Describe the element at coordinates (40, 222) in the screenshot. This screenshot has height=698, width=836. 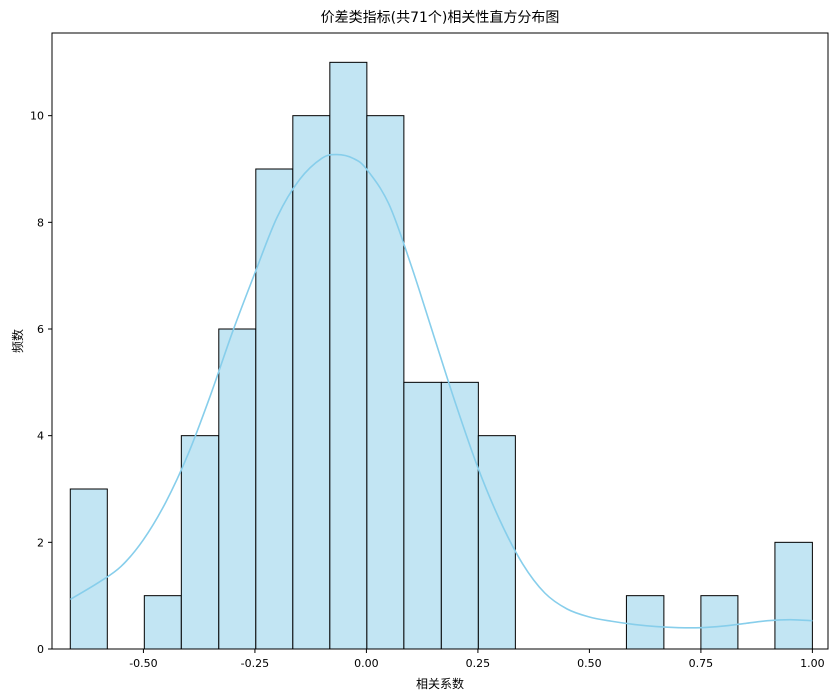
I see `y-tick-label: 8` at that location.